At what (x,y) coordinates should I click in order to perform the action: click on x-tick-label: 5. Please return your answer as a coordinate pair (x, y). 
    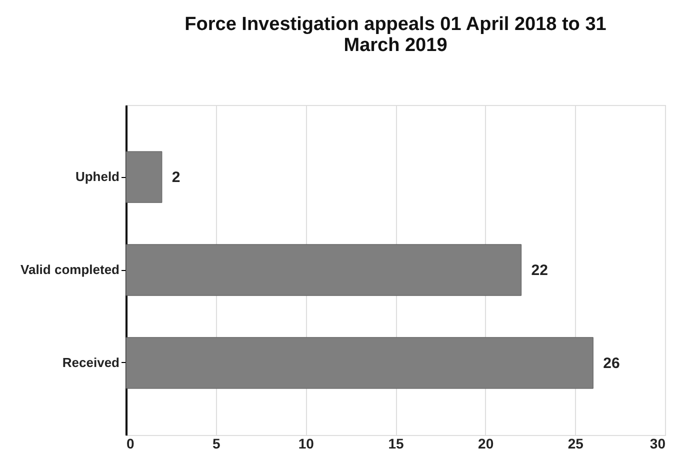
    Looking at the image, I should click on (216, 444).